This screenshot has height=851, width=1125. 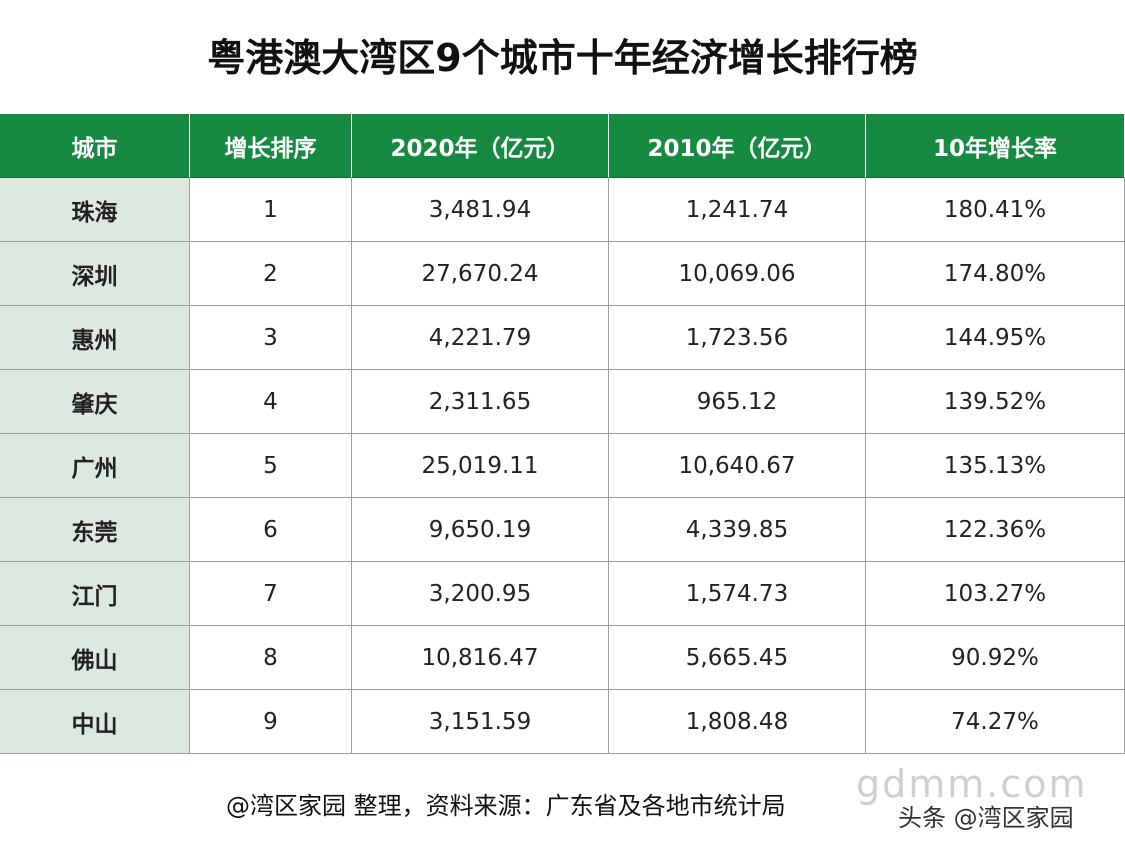 What do you see at coordinates (737, 338) in the screenshot?
I see `table-cell: 1,723.56` at bounding box center [737, 338].